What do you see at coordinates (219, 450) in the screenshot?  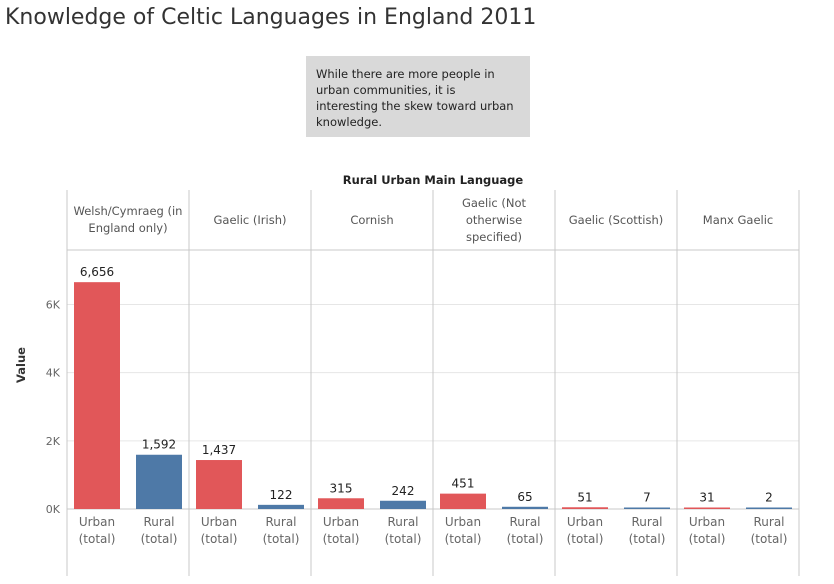 I see `data-label: 1,437` at bounding box center [219, 450].